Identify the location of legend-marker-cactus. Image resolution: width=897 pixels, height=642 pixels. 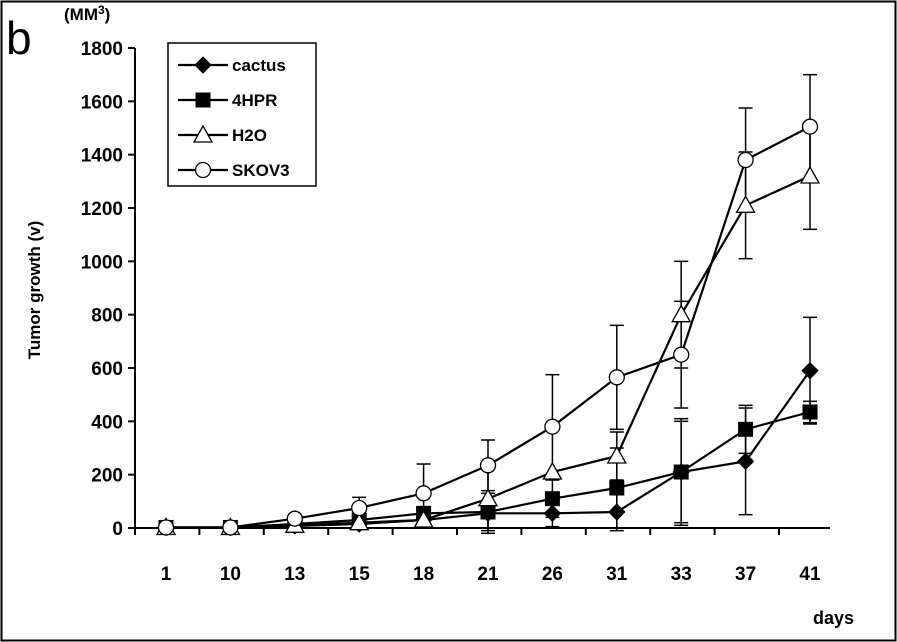
(203, 65).